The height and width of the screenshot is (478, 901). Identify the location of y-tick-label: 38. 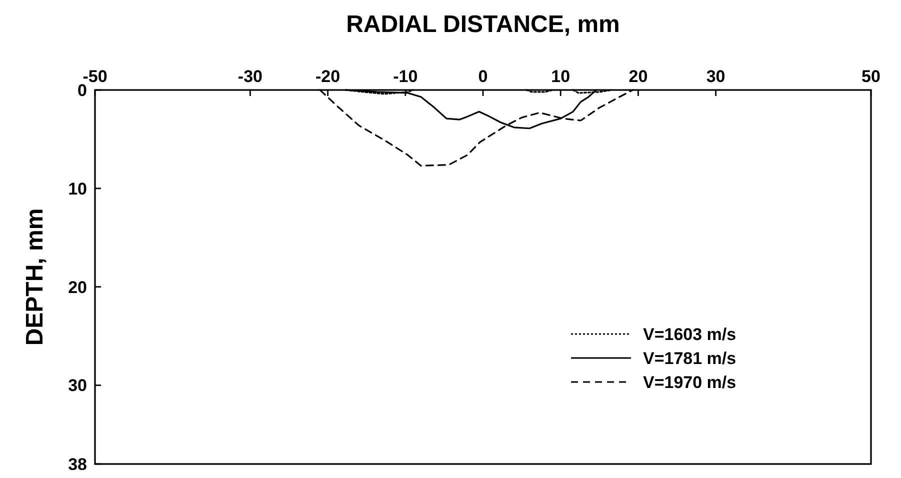
(77, 464).